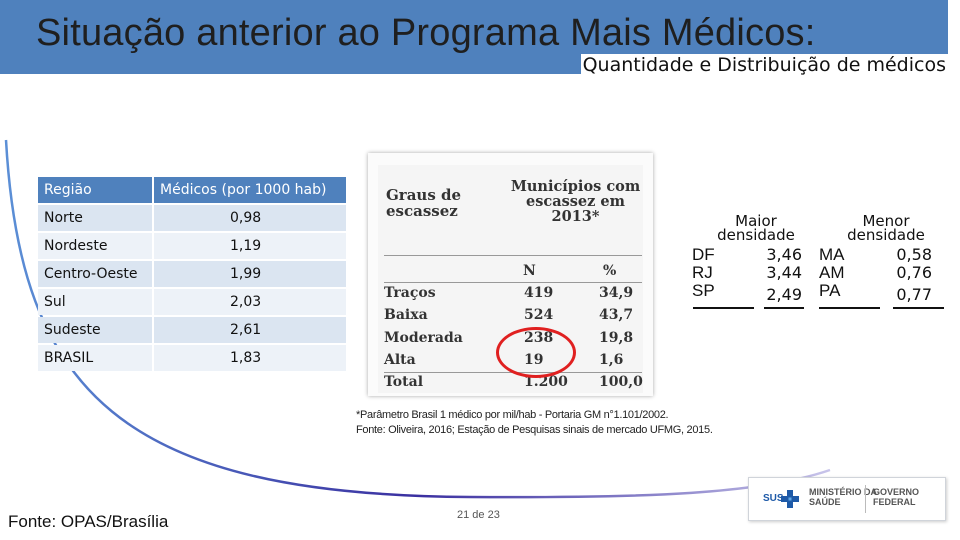 Image resolution: width=960 pixels, height=540 pixels. Describe the element at coordinates (773, 498) in the screenshot. I see `sus-wordmark: SUS` at that location.